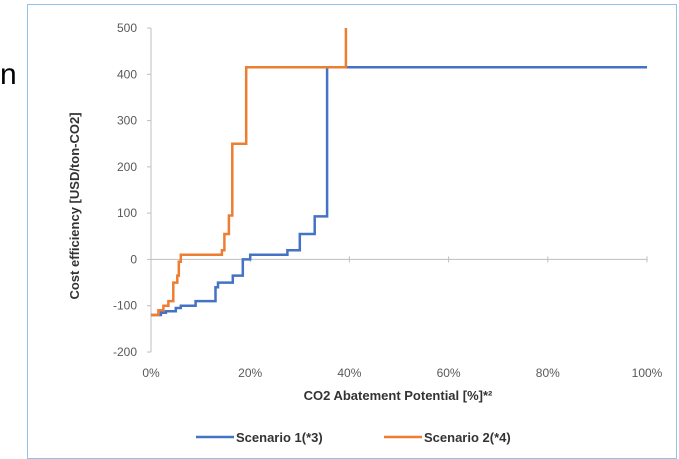  I want to click on x-tick-label: 40%, so click(349, 373).